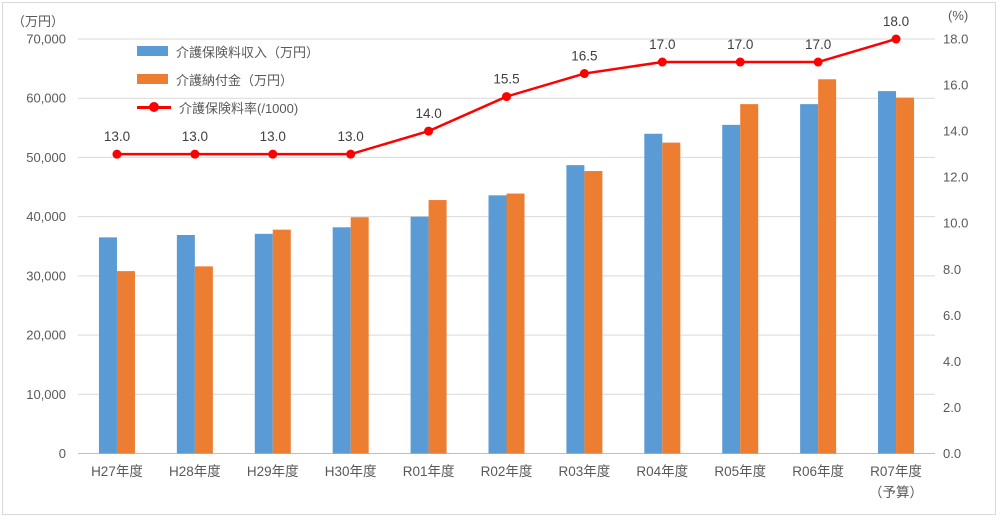 The width and height of the screenshot is (1000, 526). I want to click on right-tick-label: 18.0, so click(955, 39).